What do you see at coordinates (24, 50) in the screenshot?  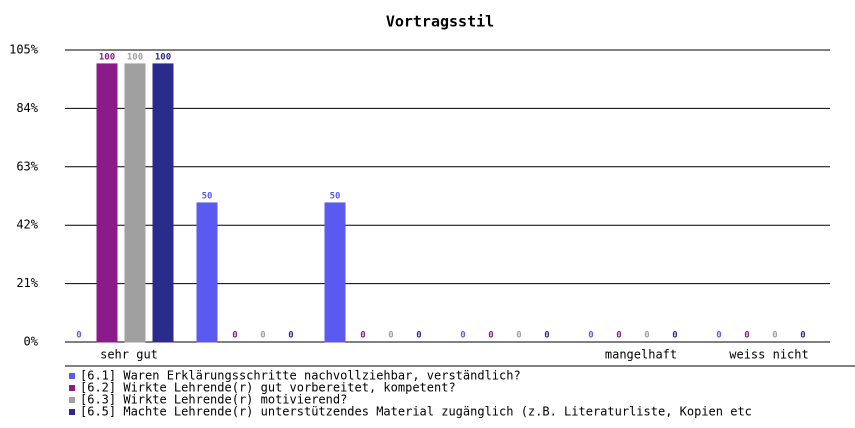 I see `y-tick-label: 105%` at bounding box center [24, 50].